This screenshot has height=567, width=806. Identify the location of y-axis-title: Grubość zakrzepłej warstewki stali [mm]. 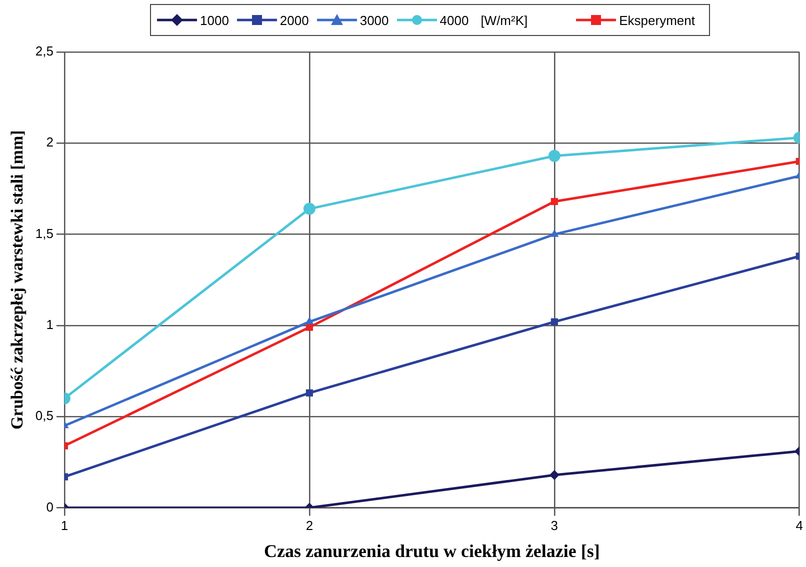
(17, 280).